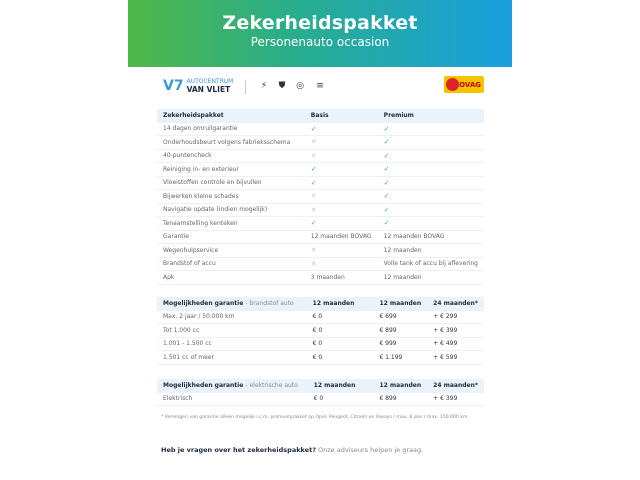 Image resolution: width=640 pixels, height=480 pixels. Describe the element at coordinates (231, 210) in the screenshot. I see `cell: Navigatie update (indien mogelijk)` at that location.